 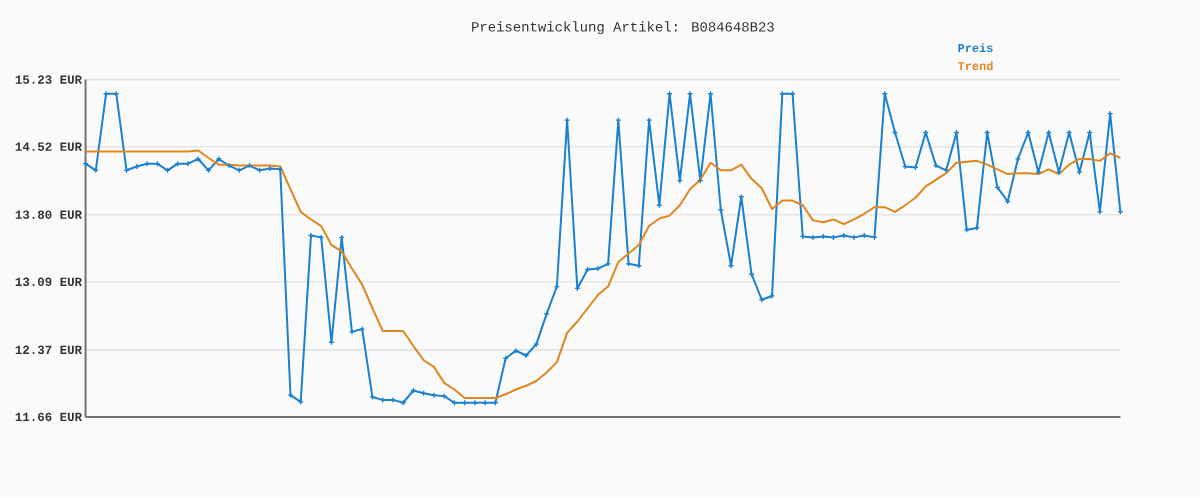 I want to click on chart-title: Preisentwicklung Artikel: B084648B23, so click(x=623, y=28).